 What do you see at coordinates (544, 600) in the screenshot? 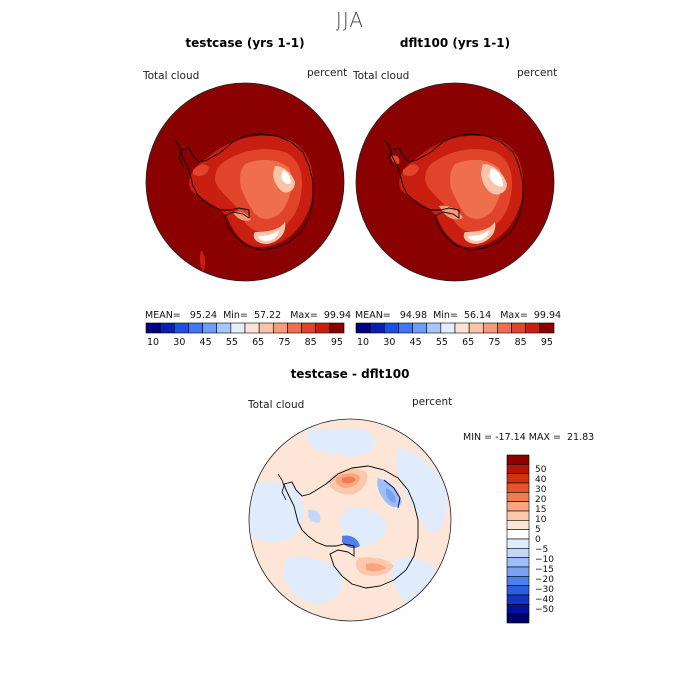
I see `colorbar-tick-label: −40` at bounding box center [544, 600].